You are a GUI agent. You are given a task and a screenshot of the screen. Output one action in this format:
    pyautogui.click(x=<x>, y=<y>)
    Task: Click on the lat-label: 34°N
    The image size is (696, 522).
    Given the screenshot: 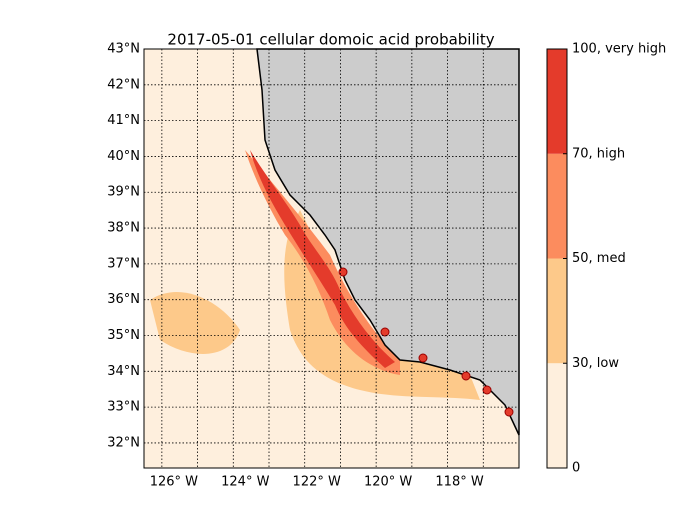 What is the action you would take?
    pyautogui.click(x=123, y=371)
    